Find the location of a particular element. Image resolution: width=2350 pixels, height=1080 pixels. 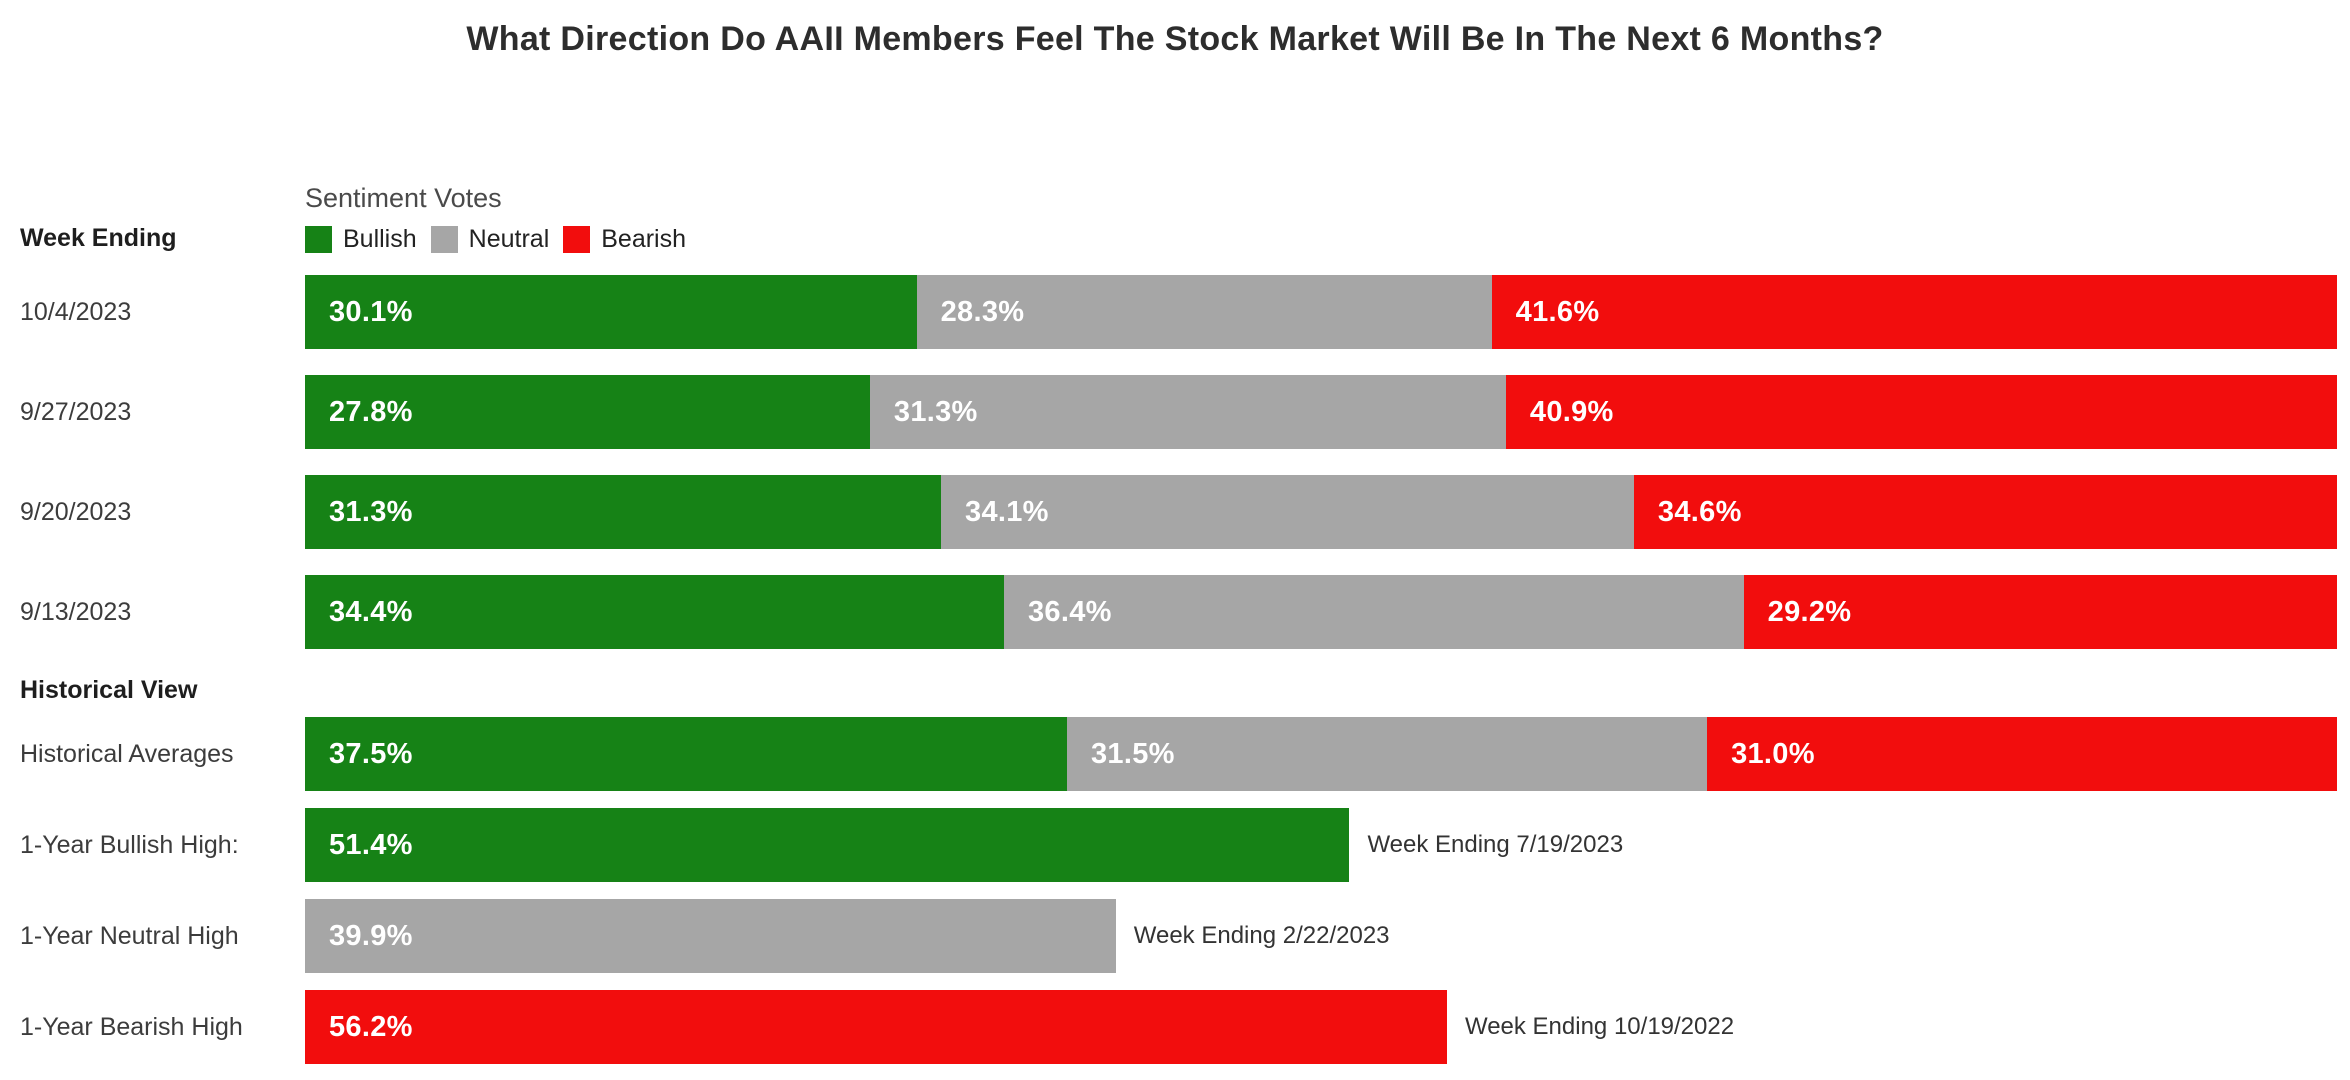

neutral-bar-segment: 31.3% is located at coordinates (1187, 412).